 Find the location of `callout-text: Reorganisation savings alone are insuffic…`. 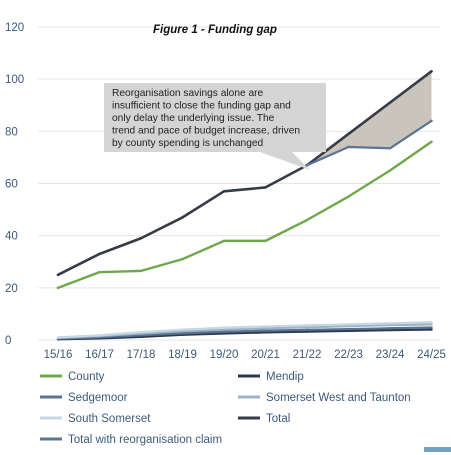

callout-text: Reorganisation savings alone are insuffic… is located at coordinates (206, 118).